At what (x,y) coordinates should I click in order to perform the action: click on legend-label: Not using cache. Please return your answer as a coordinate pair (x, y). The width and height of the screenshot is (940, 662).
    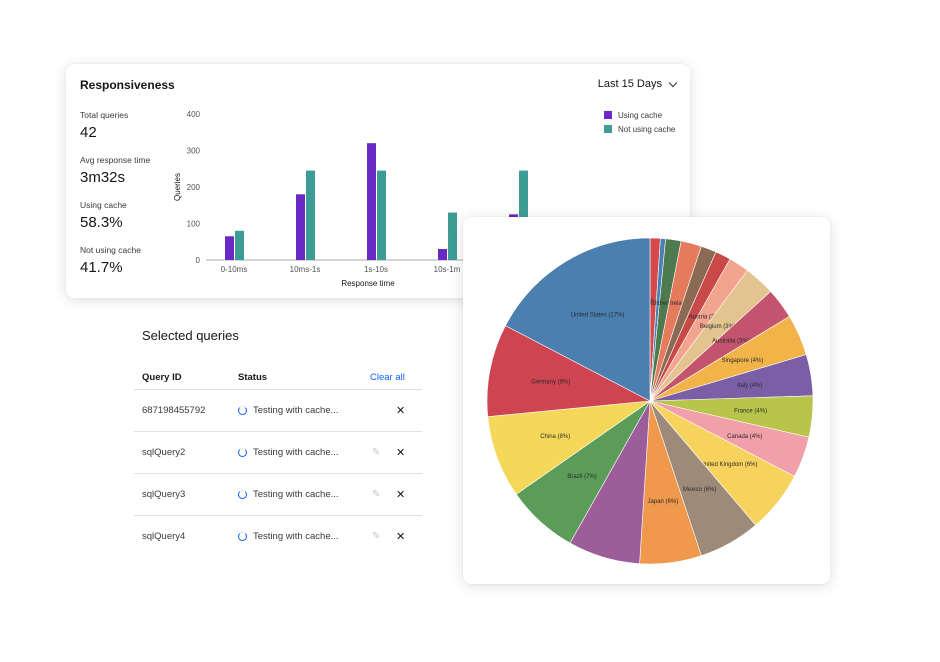
    Looking at the image, I should click on (647, 129).